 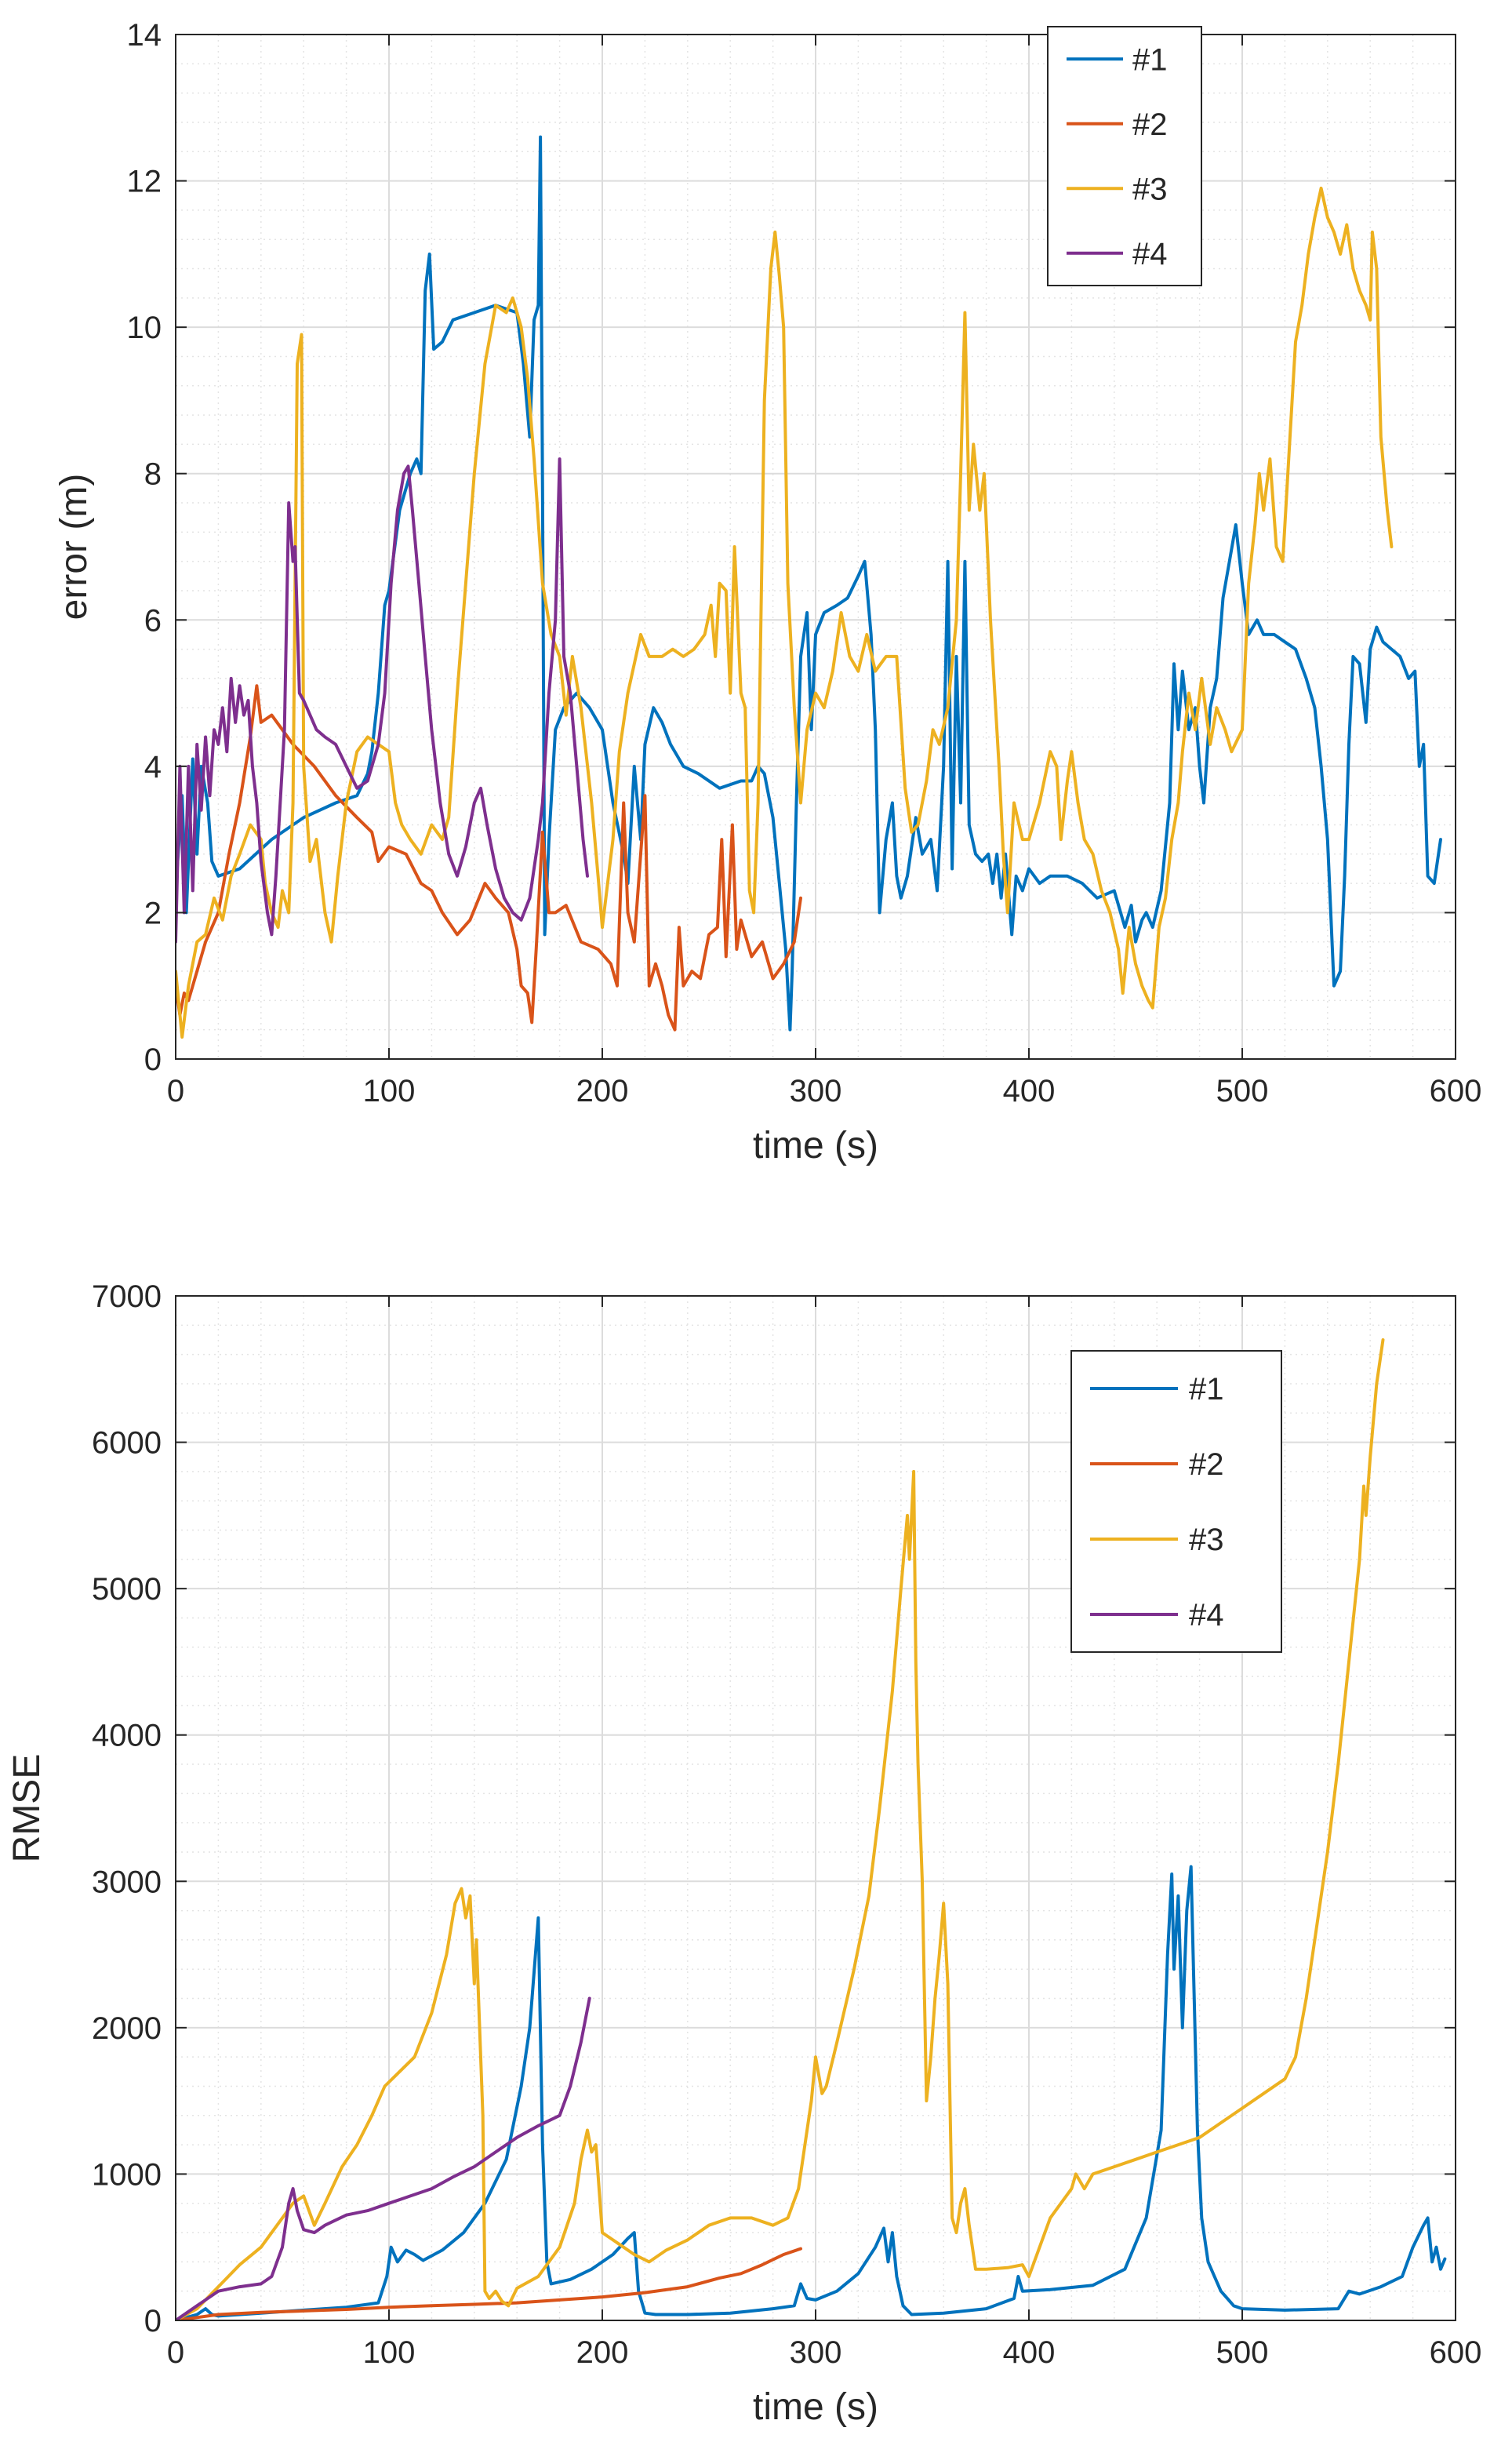 What do you see at coordinates (144, 182) in the screenshot?
I see `y-tick-label: 12` at bounding box center [144, 182].